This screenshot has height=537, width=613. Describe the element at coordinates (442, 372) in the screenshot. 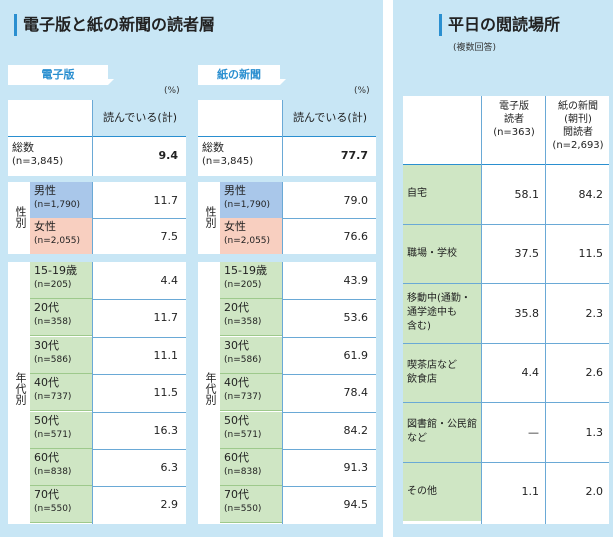

I see `location-label: 喫茶店など 飲食店` at that location.